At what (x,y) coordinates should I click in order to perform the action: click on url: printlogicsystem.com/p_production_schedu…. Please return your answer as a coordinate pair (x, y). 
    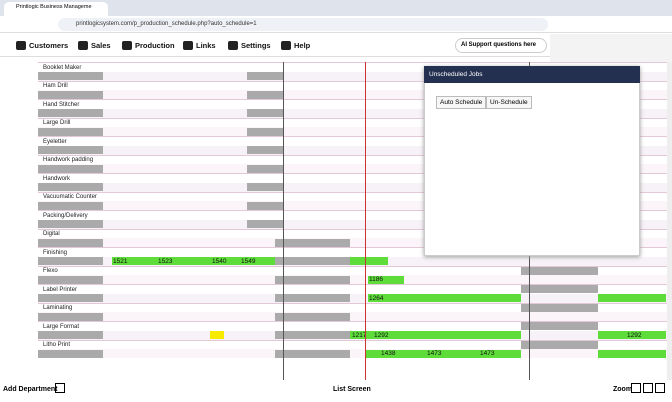
    Looking at the image, I should click on (166, 24).